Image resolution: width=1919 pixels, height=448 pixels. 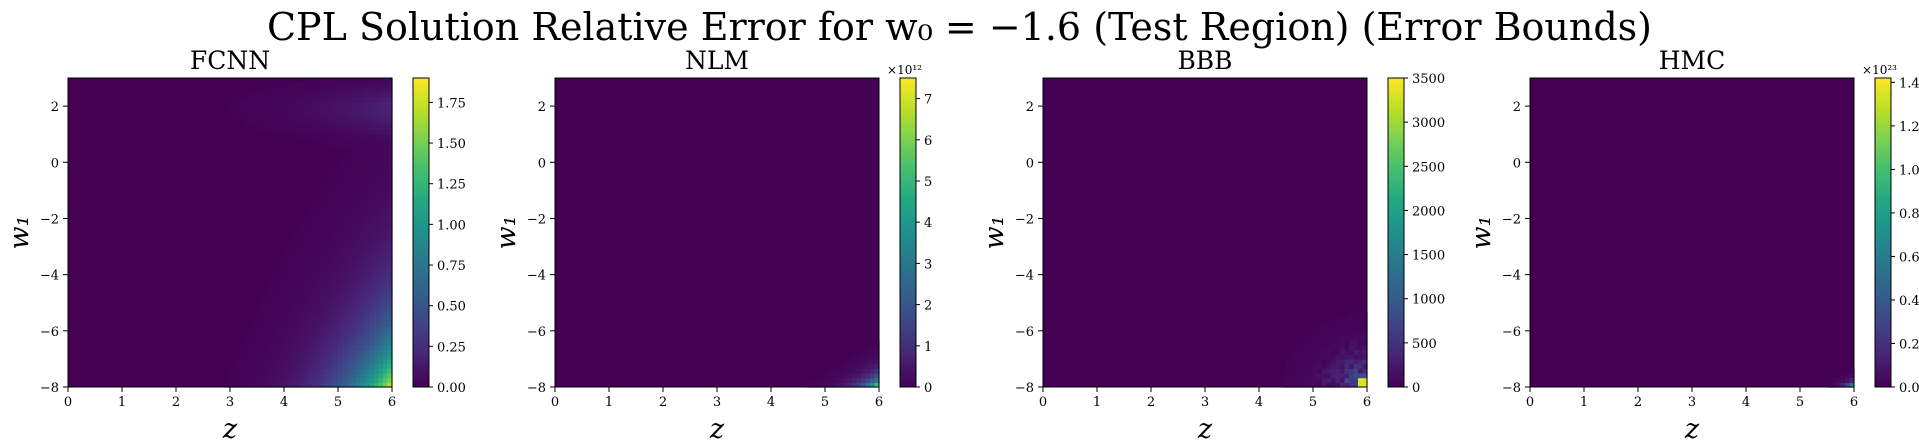 I want to click on colorbar-multiplier: ×10²³, so click(x=1879, y=70).